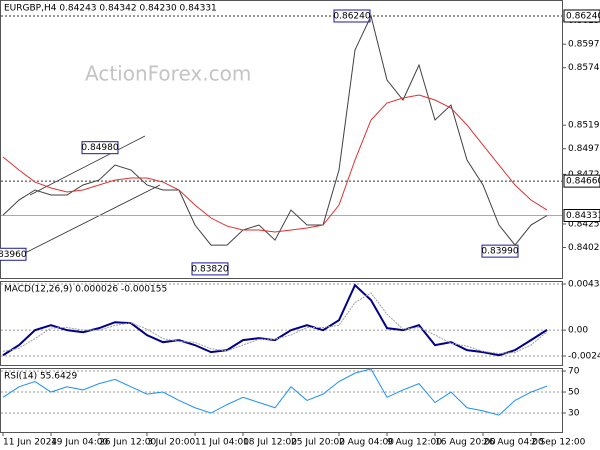 This screenshot has width=600, height=450. I want to click on x-tick-label: 19 Jun 04:00, so click(79, 443).